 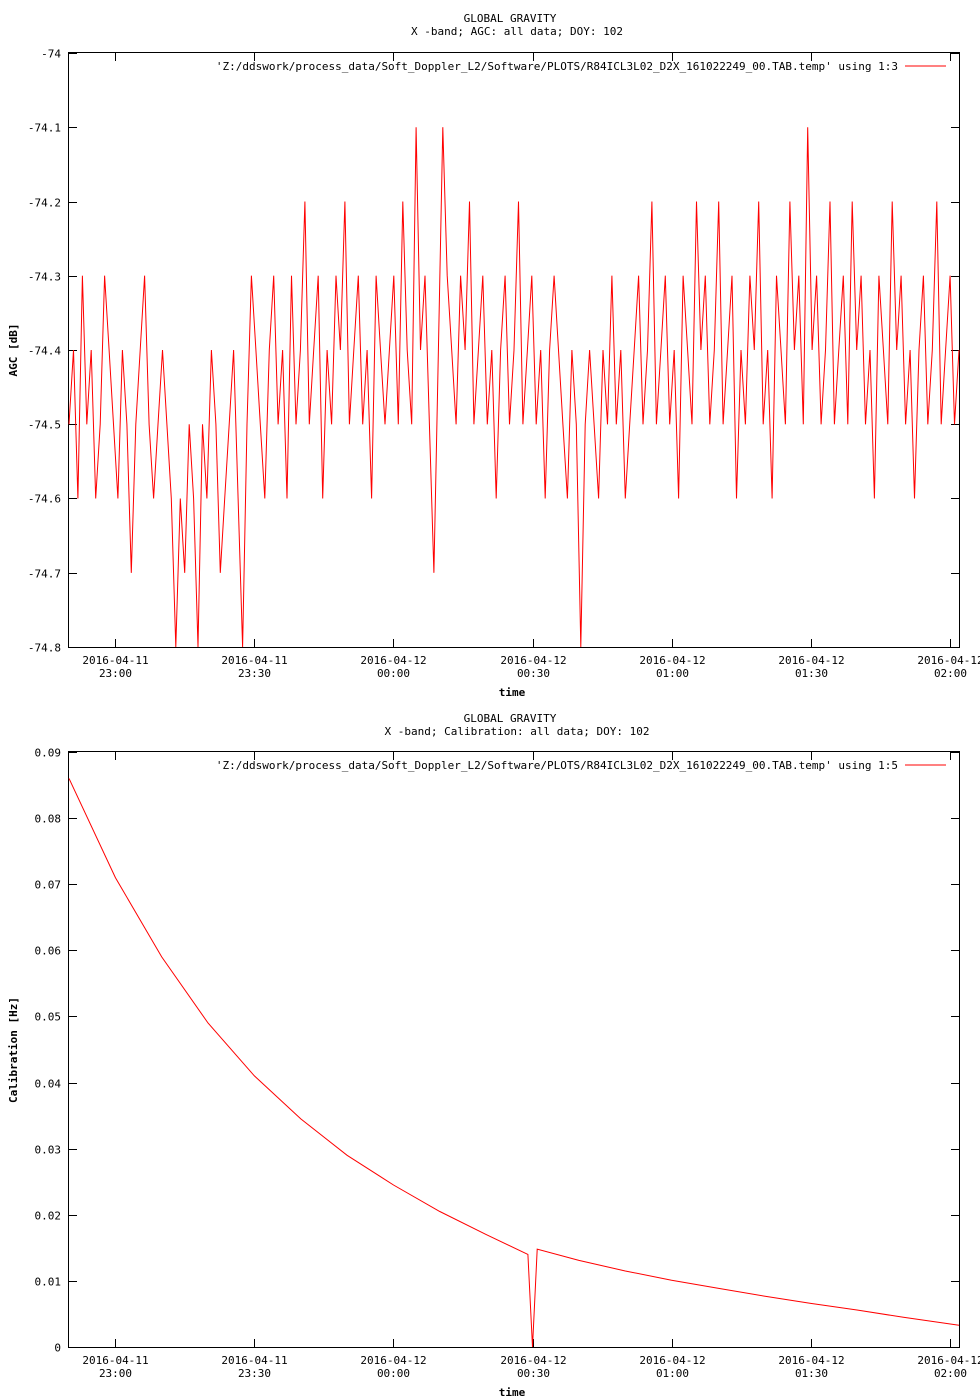 I want to click on y-tick-label: 0.09, so click(x=48, y=753).